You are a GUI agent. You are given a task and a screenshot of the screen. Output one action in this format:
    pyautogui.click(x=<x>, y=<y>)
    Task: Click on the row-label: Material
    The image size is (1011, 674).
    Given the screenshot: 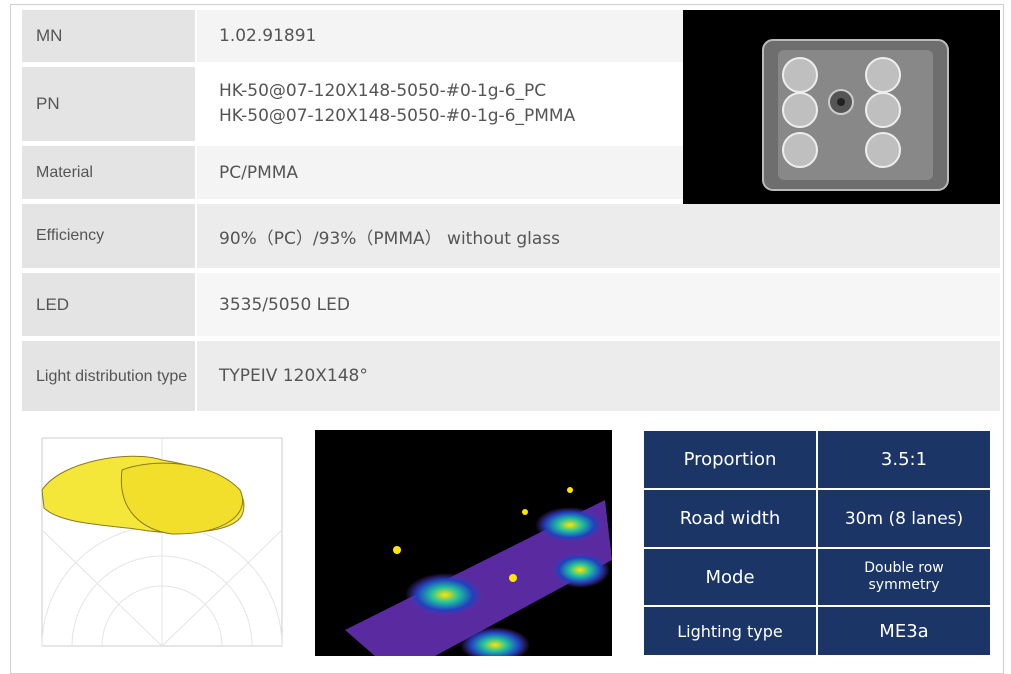 What is the action you would take?
    pyautogui.click(x=108, y=172)
    